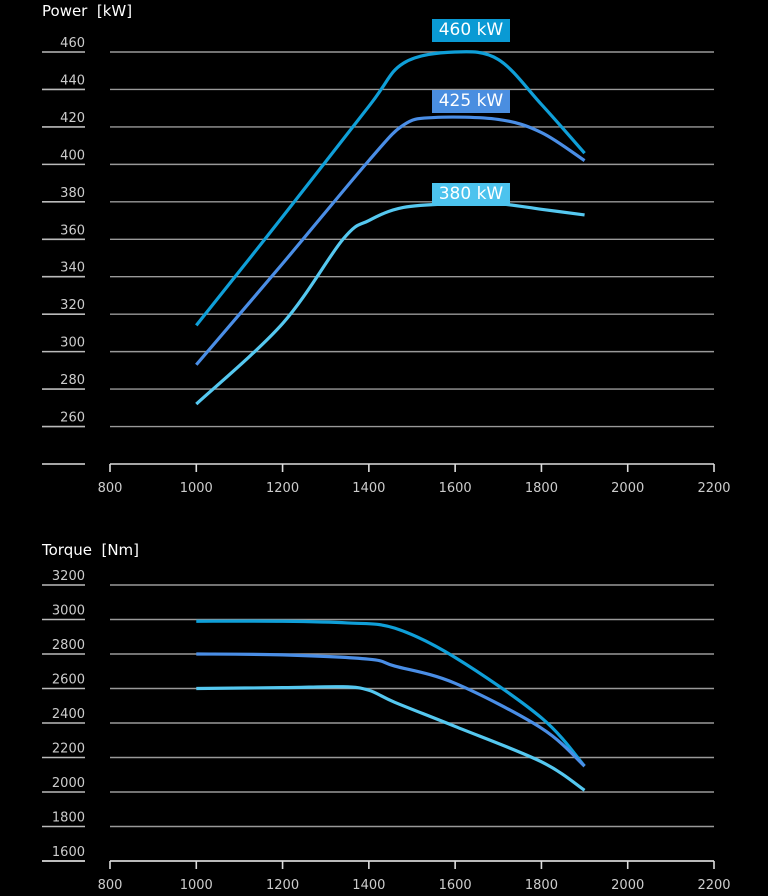  Describe the element at coordinates (627, 885) in the screenshot. I see `torque-x-tick-label: 2000` at that location.